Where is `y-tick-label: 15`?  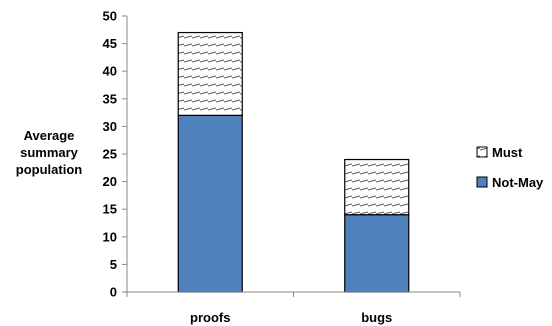
y-tick-label: 15 is located at coordinates (110, 209).